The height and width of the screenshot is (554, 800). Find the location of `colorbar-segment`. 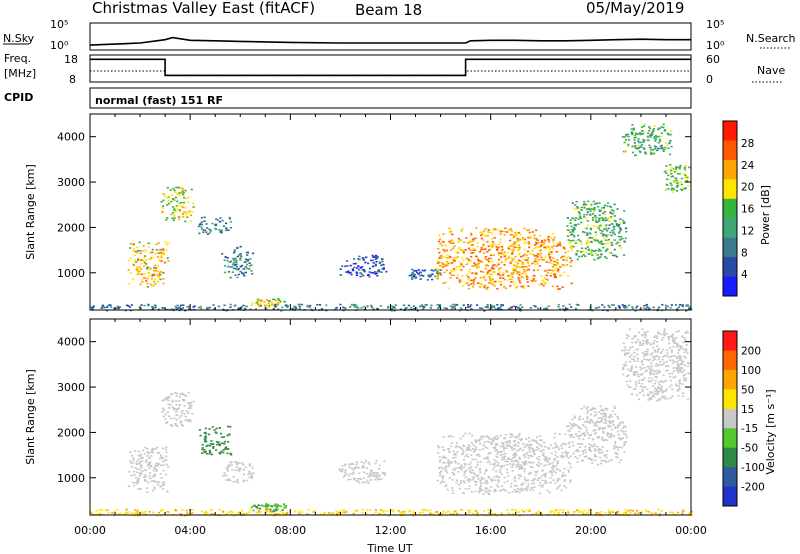

colorbar-segment is located at coordinates (730, 477).